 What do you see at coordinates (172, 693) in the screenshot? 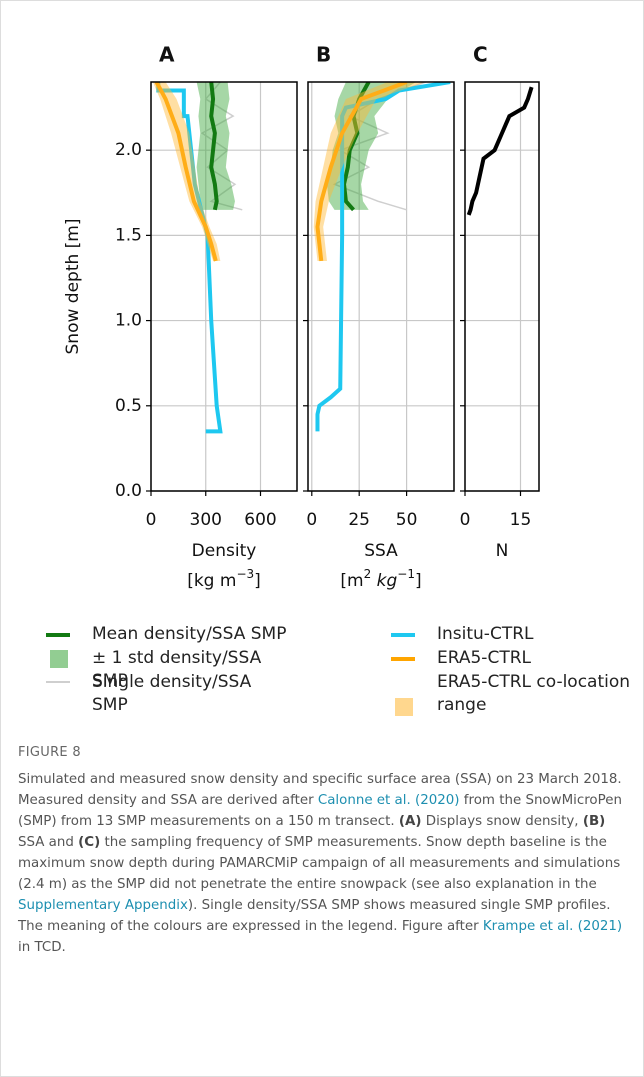
I see `legend-label: Single density/SSA SMP` at bounding box center [172, 693].